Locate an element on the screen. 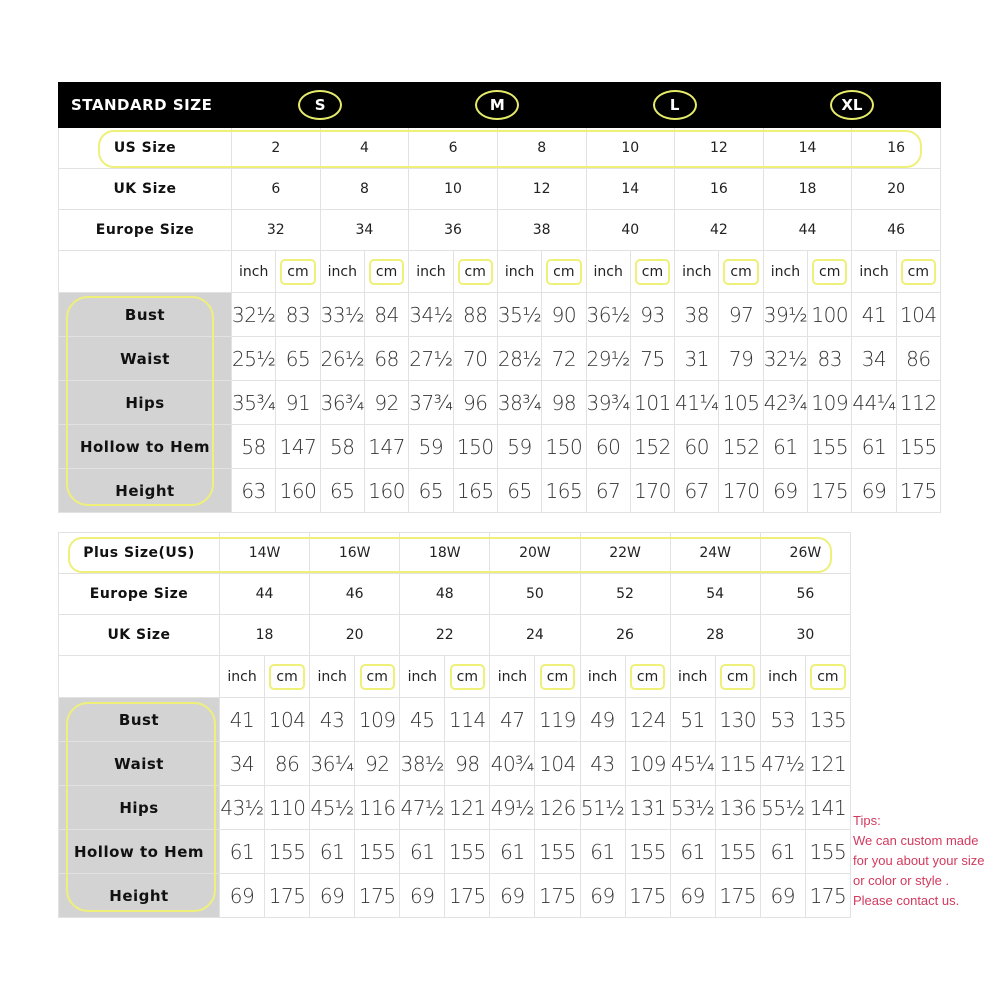 The height and width of the screenshot is (1000, 1000). size-value: 48 is located at coordinates (445, 594).